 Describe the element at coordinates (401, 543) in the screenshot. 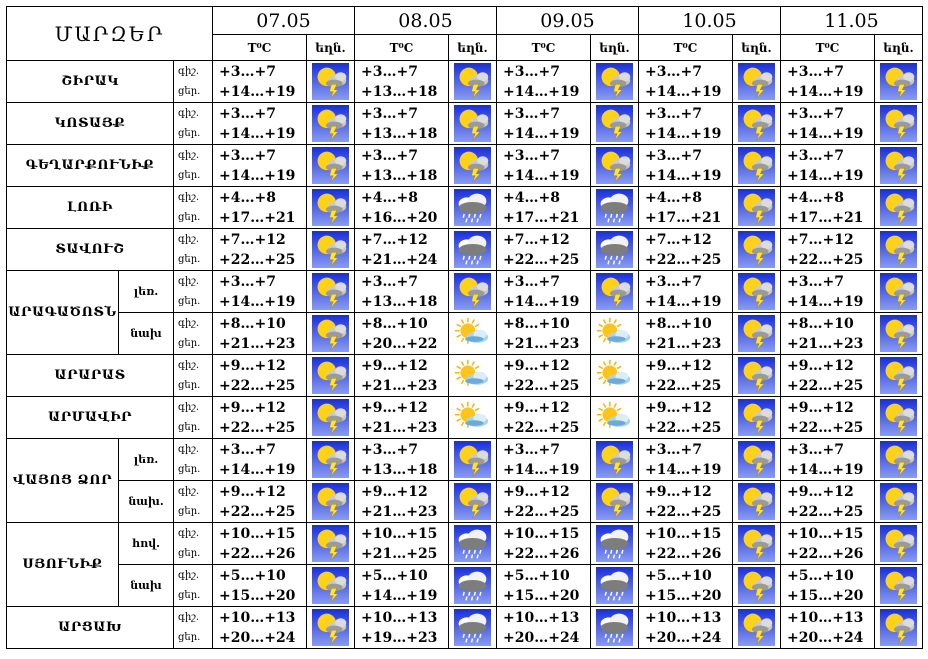

I see `temp-cell: +10…+15 +21…+25` at that location.